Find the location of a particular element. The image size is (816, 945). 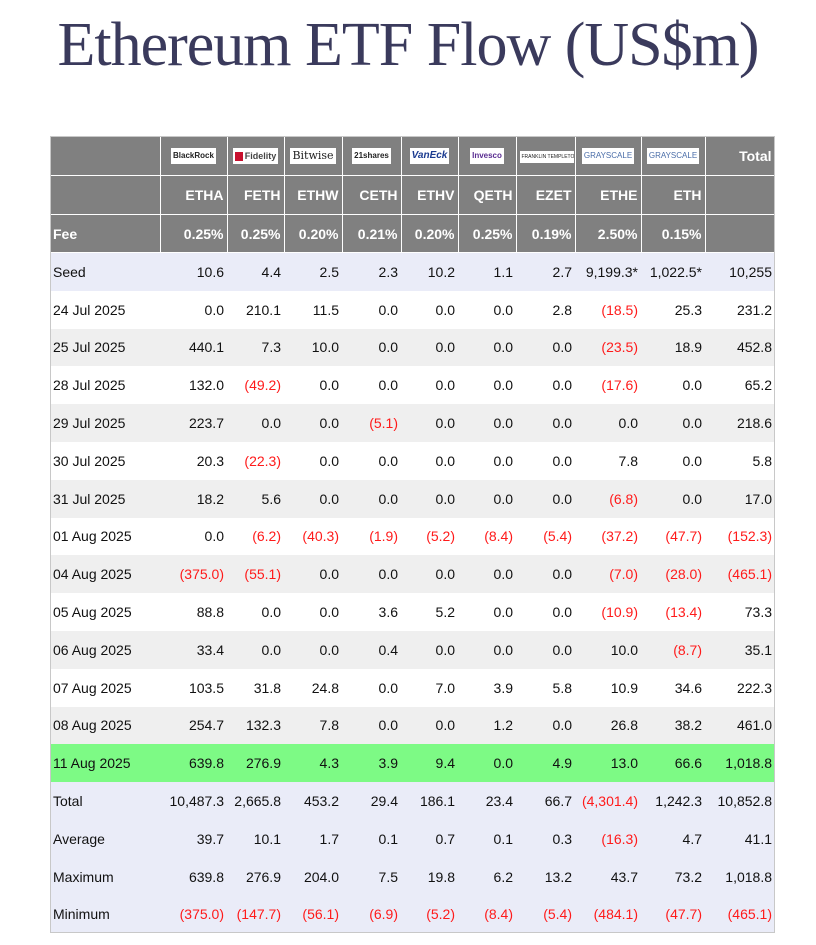

flow-cell: (1.9) is located at coordinates (371, 536).